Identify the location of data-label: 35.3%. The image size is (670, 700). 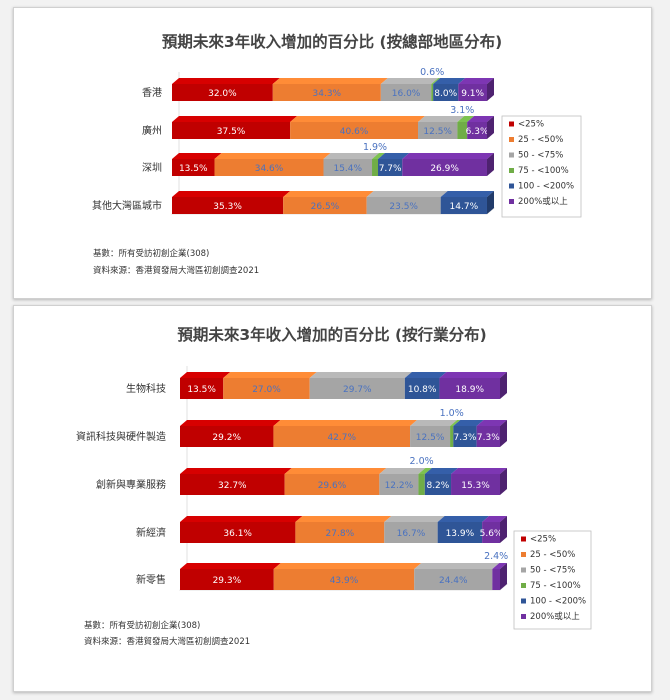
(227, 207).